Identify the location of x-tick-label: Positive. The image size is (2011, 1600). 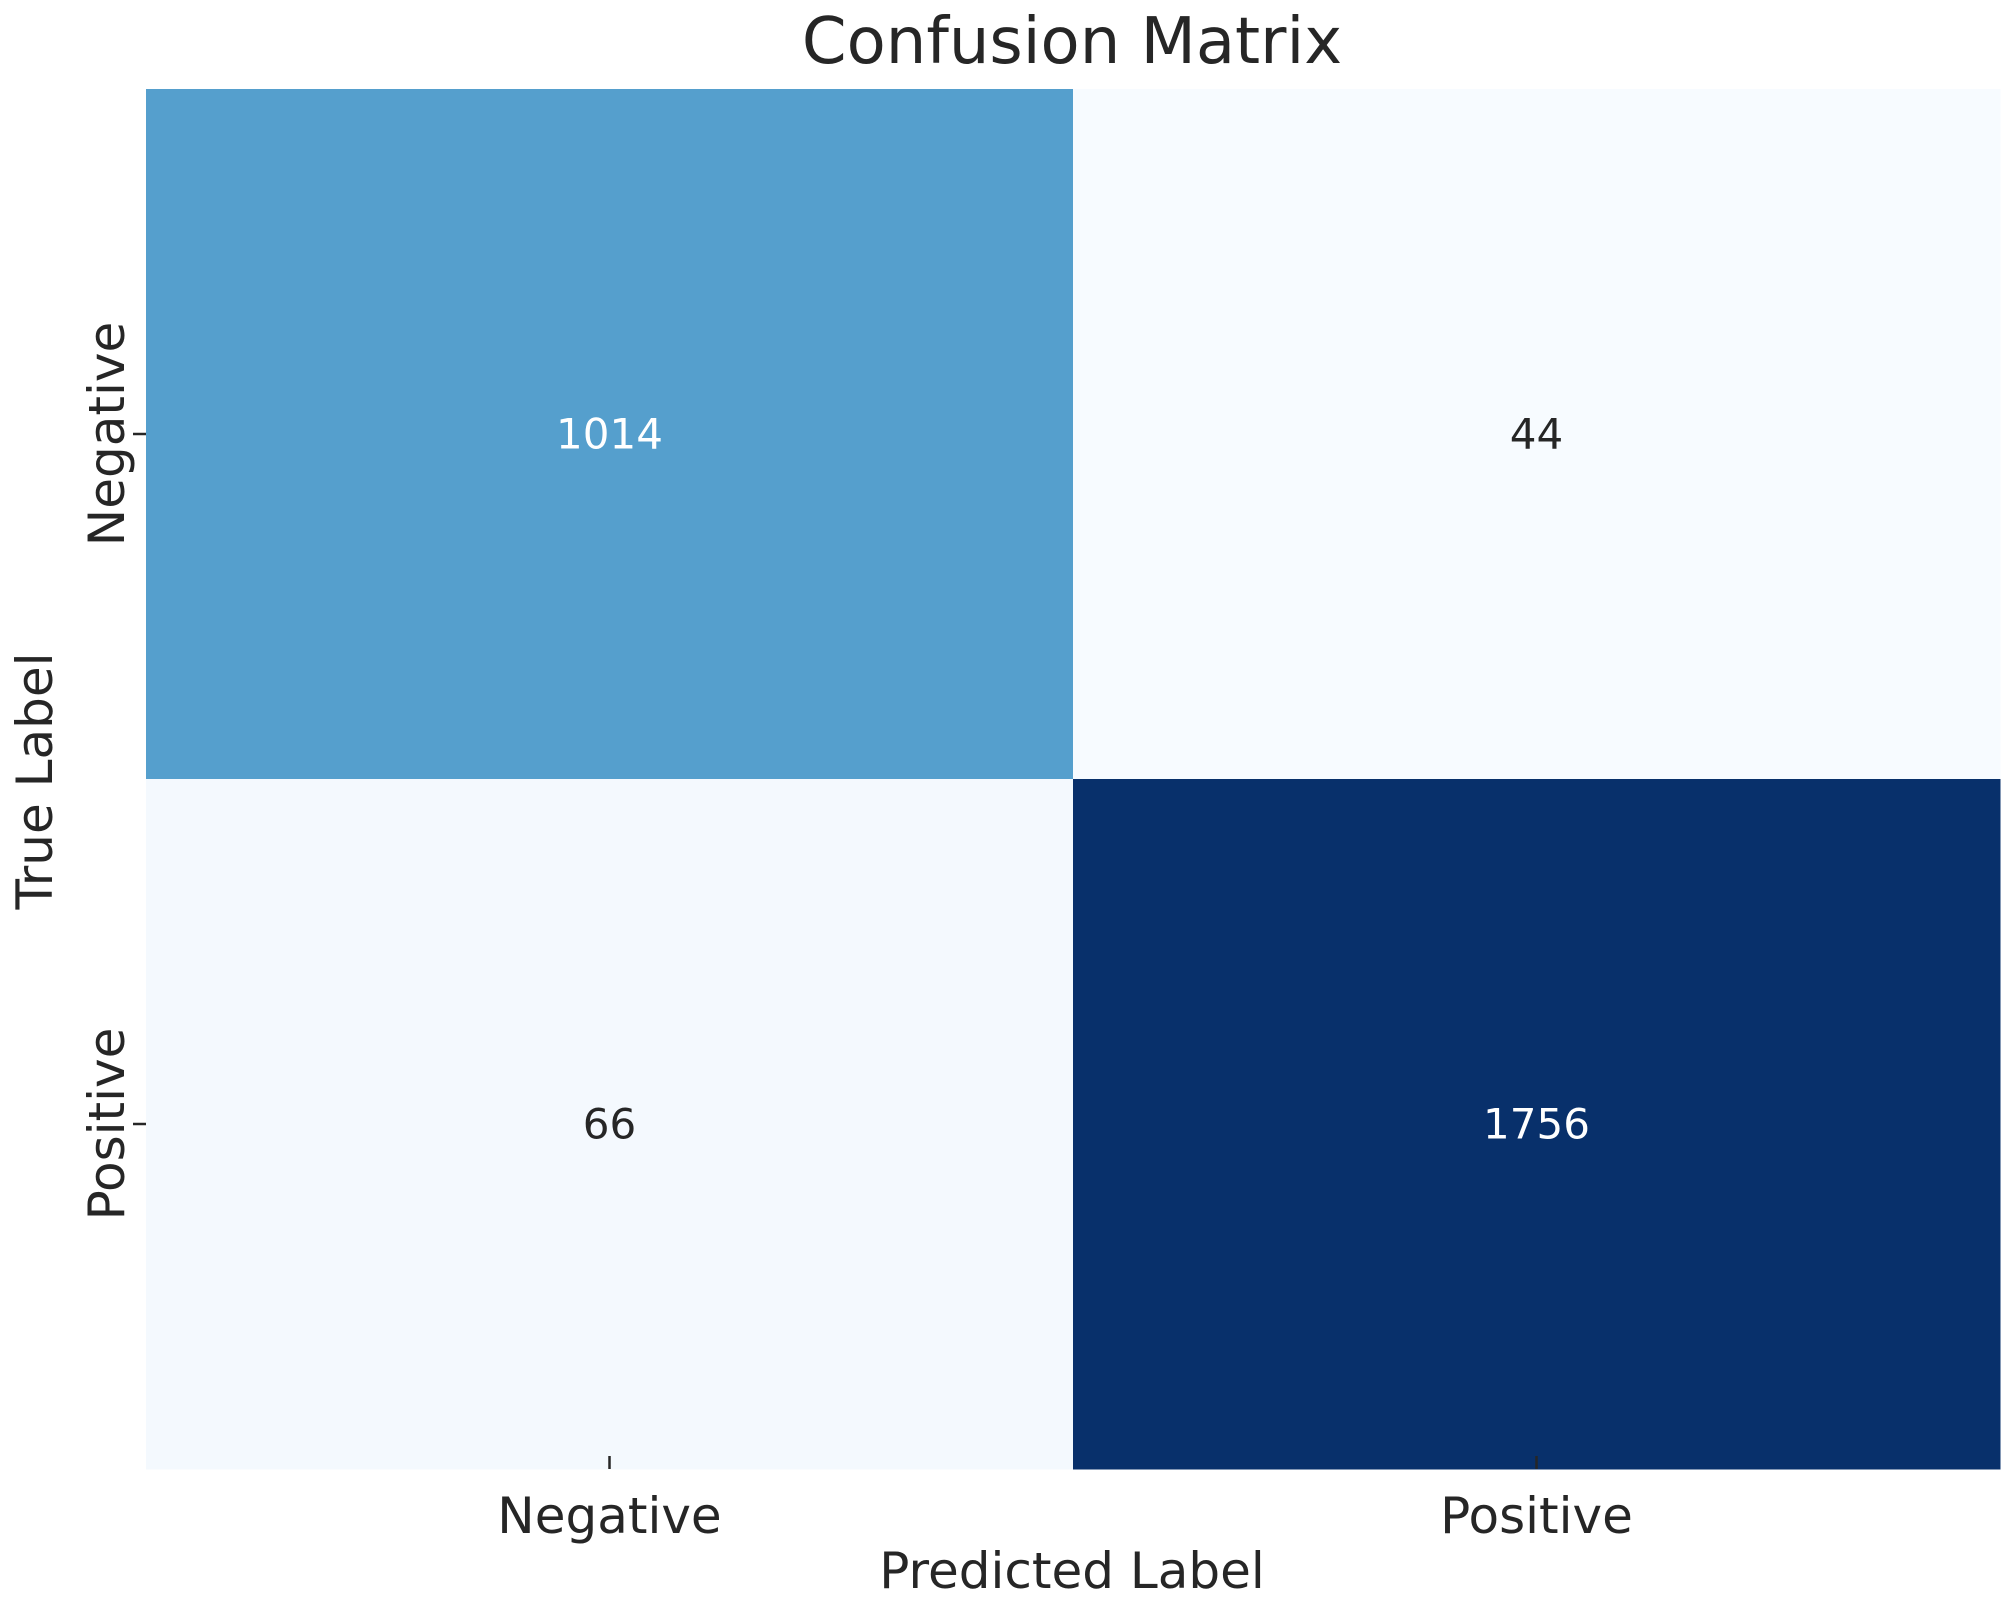
(1536, 1516).